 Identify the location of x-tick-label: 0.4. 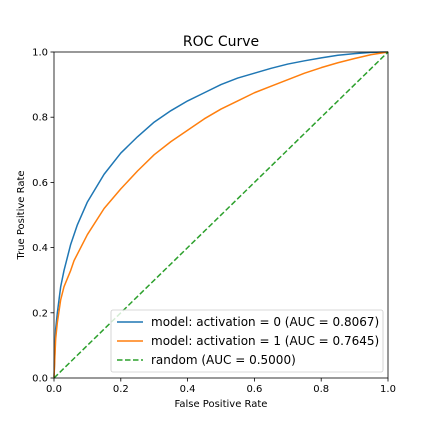
(188, 389).